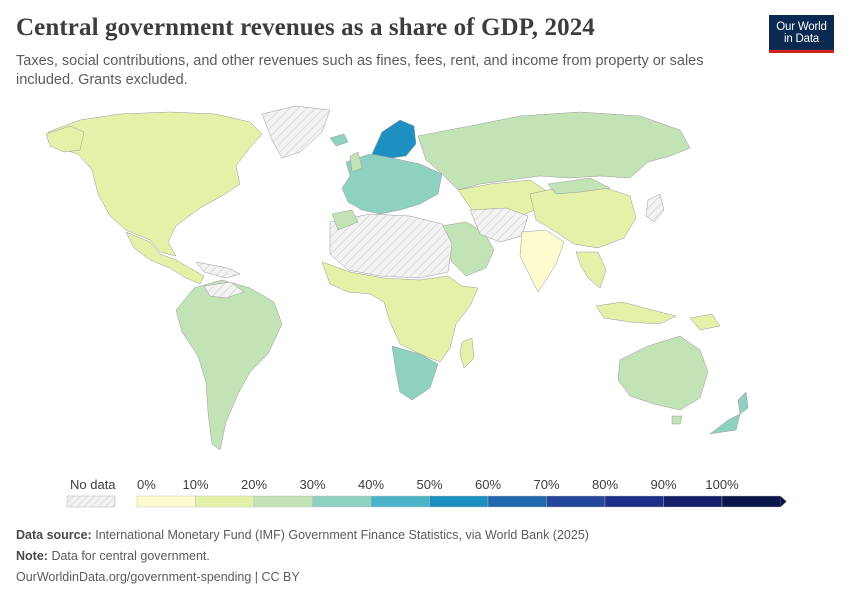  I want to click on region-russia, so click(554, 151).